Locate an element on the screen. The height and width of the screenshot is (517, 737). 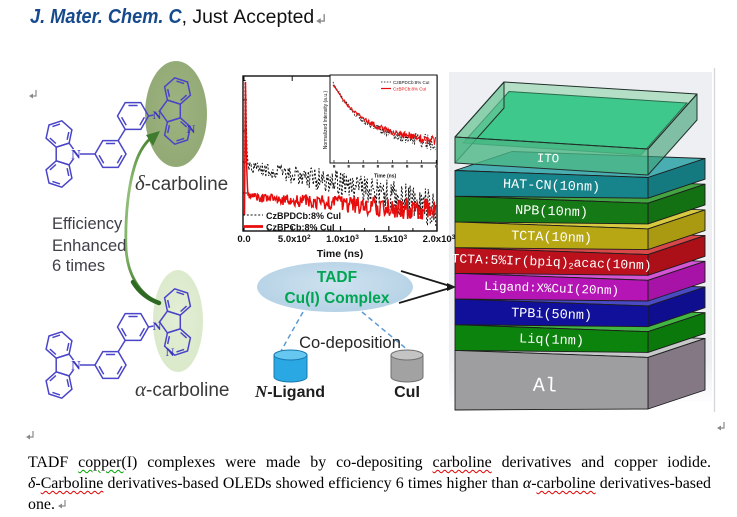
svg-text: CuI is located at coordinates (407, 392).